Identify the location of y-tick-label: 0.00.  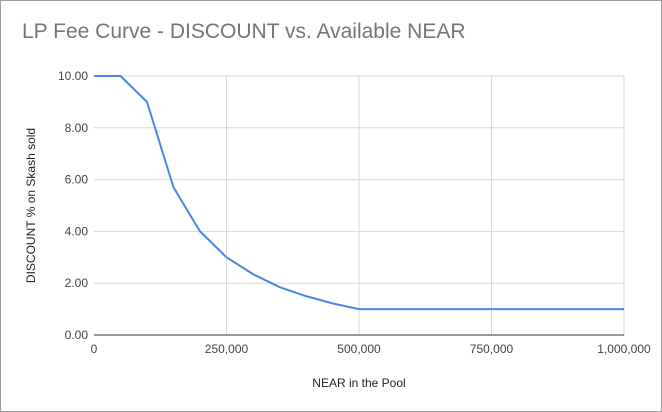
(77, 335).